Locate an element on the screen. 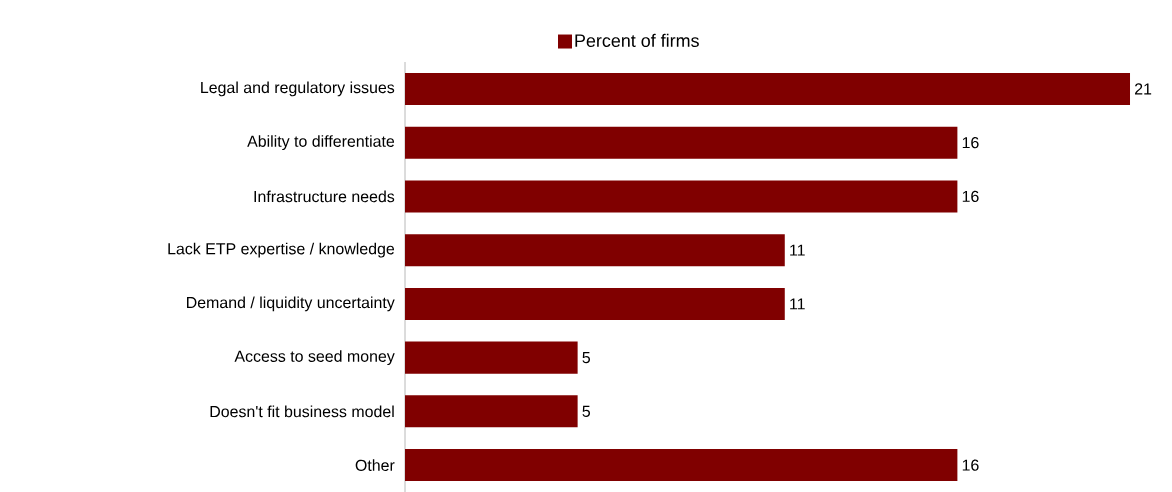 Image resolution: width=1172 pixels, height=492 pixels. y-tick-label: Demand / liquidity uncertainty is located at coordinates (291, 304).